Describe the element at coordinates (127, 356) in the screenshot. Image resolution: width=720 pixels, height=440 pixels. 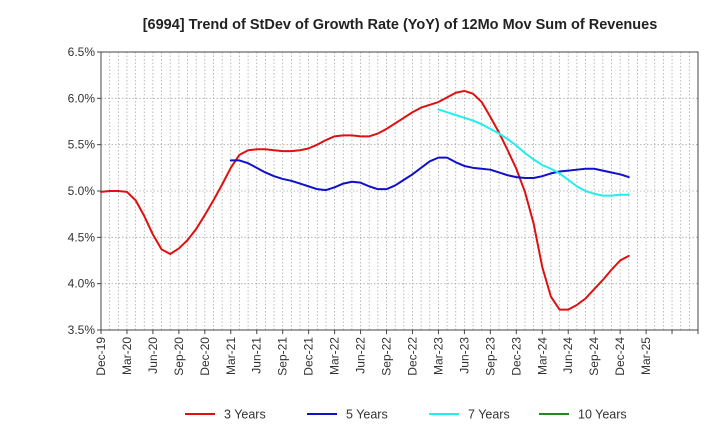
I see `x-tick-label: Mar-20` at that location.